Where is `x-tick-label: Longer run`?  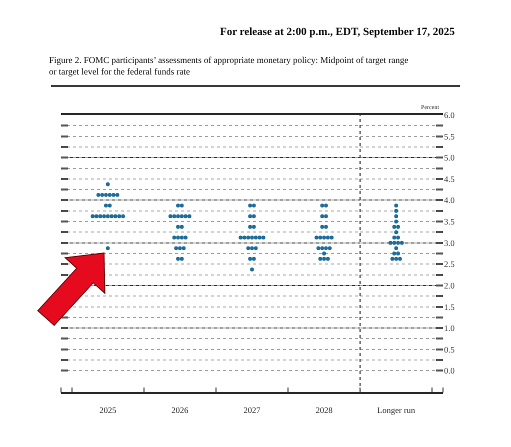 x-tick-label: Longer run is located at coordinates (396, 409).